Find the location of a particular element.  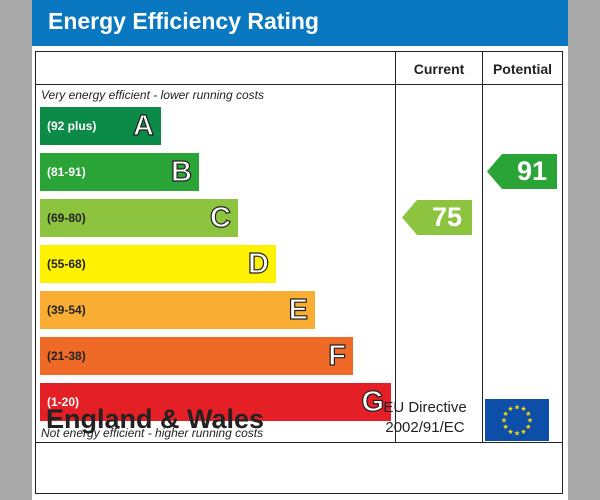

current-rating-arrow: 75 is located at coordinates (437, 217).